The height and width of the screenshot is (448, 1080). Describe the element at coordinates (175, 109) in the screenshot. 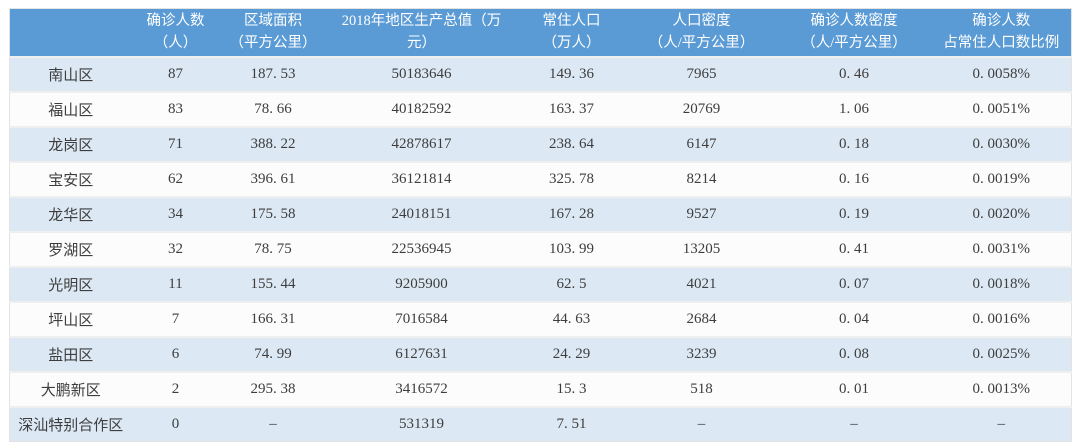

I see `value-cell: 83` at that location.